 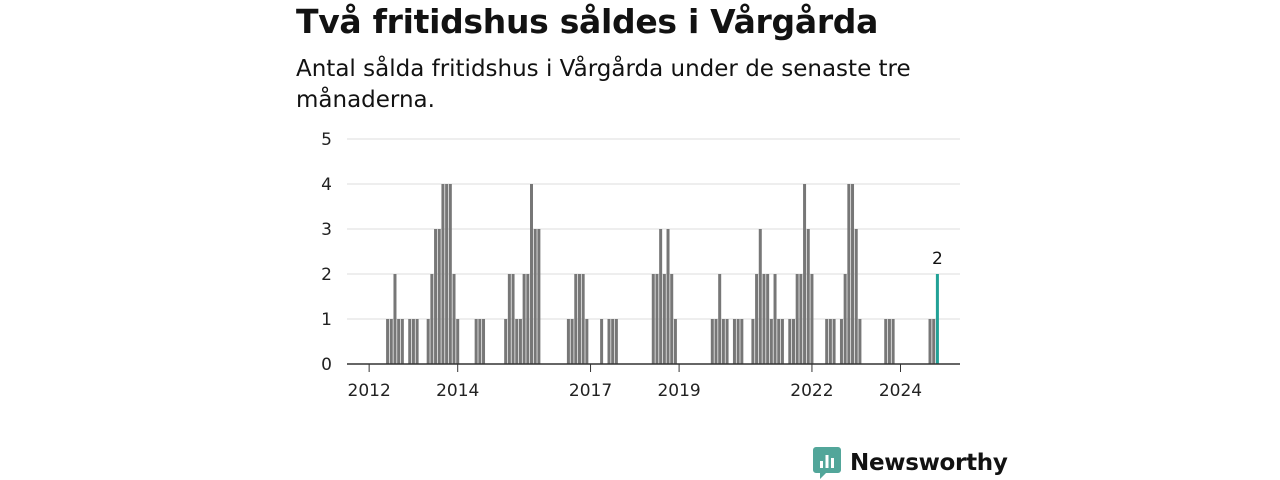 I want to click on x-tick-label: 2014, so click(x=457, y=391).